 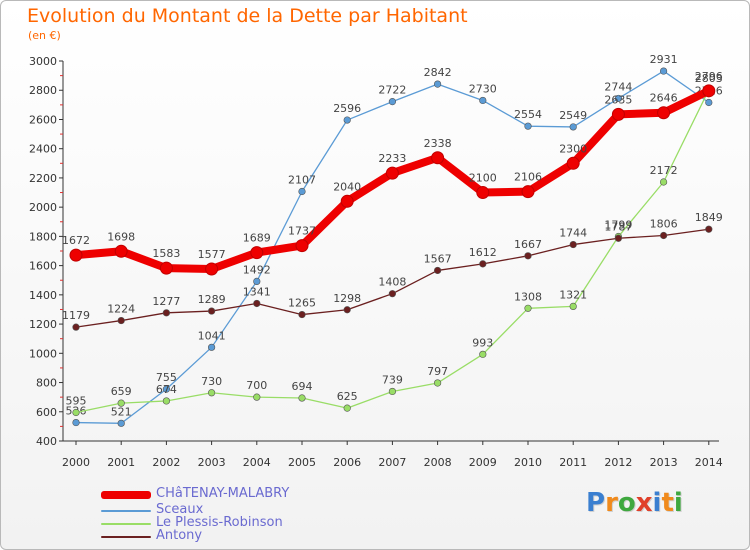 I want to click on data-label-sceaux: 2549, so click(x=573, y=115).